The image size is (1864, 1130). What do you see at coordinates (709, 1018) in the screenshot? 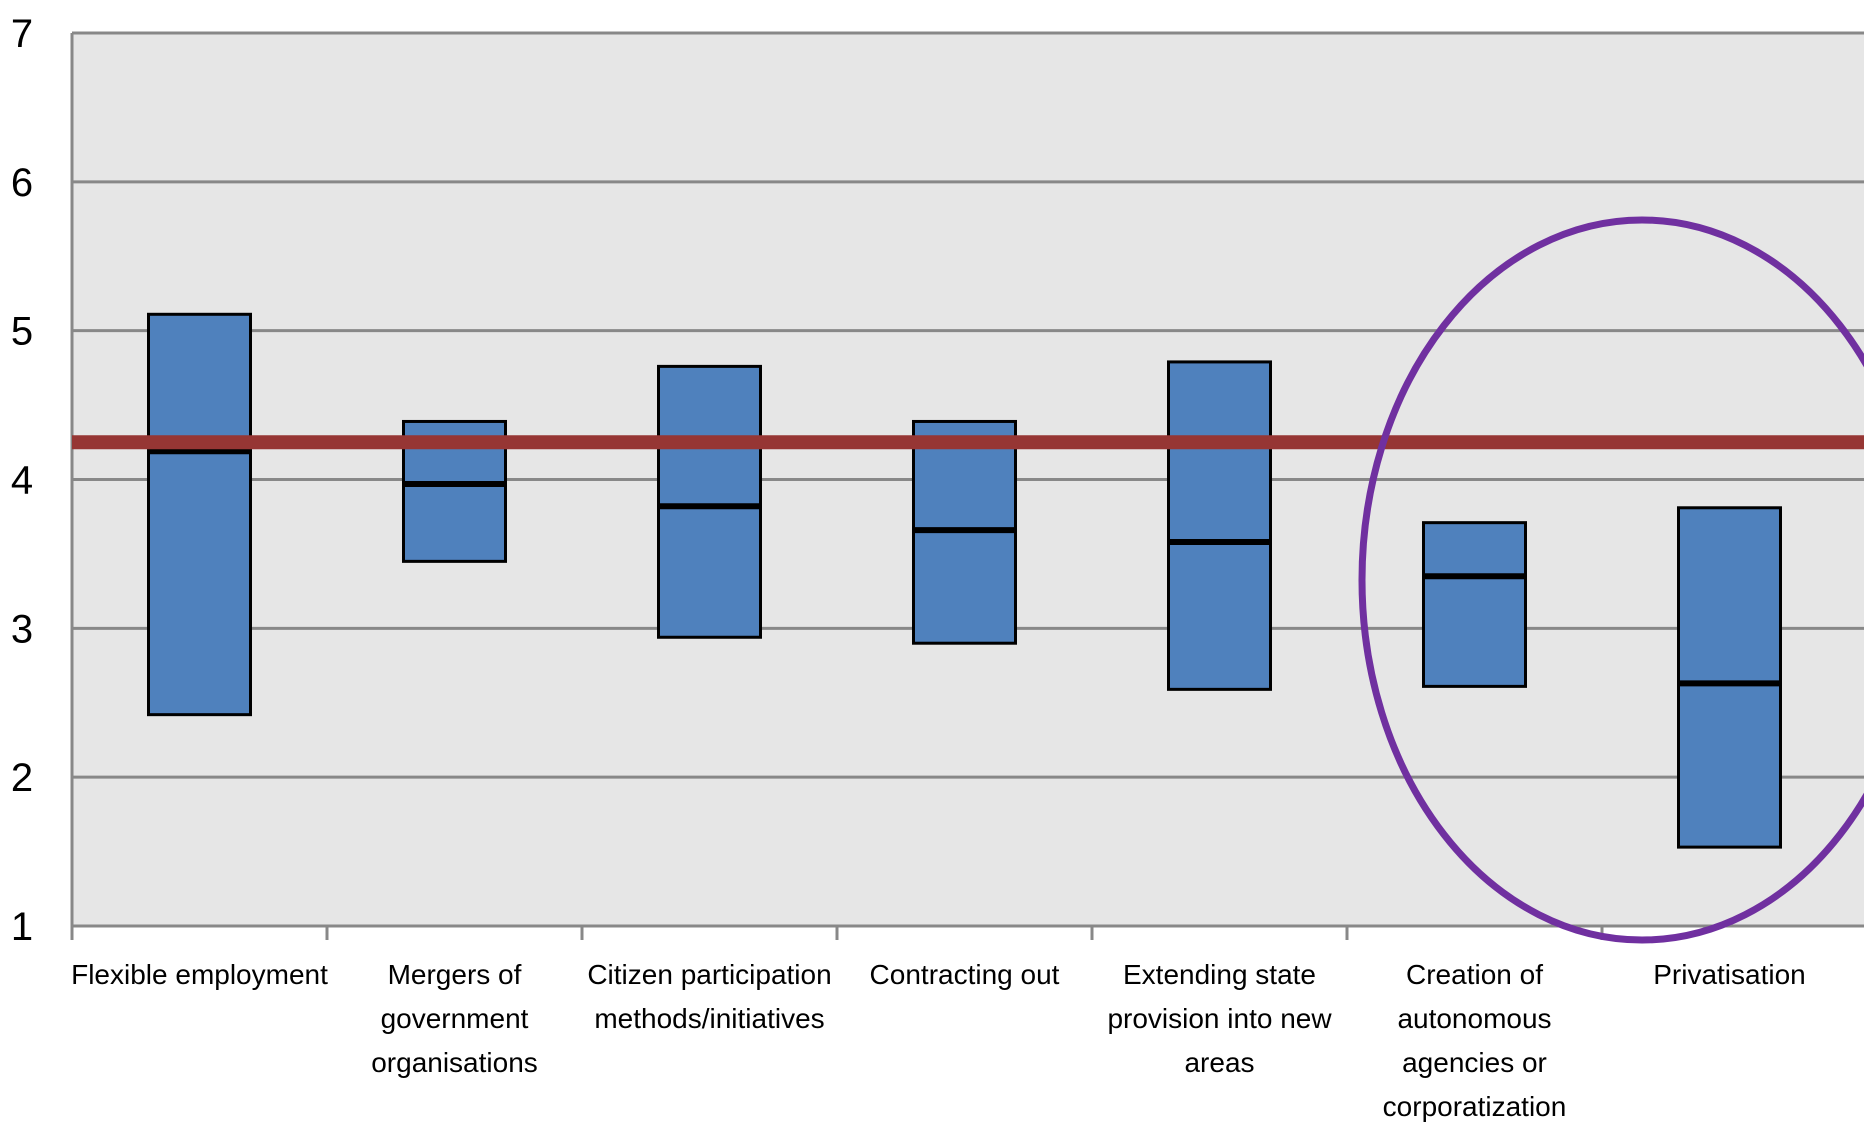
I see `x-category-label: methods/initiatives` at bounding box center [709, 1018].